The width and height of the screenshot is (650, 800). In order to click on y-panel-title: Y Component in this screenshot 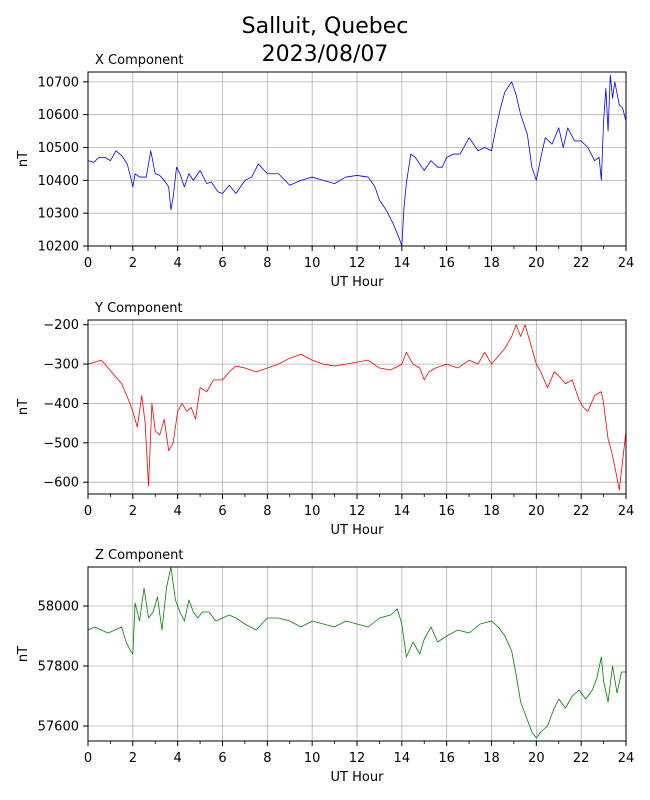, I will do `click(138, 308)`.